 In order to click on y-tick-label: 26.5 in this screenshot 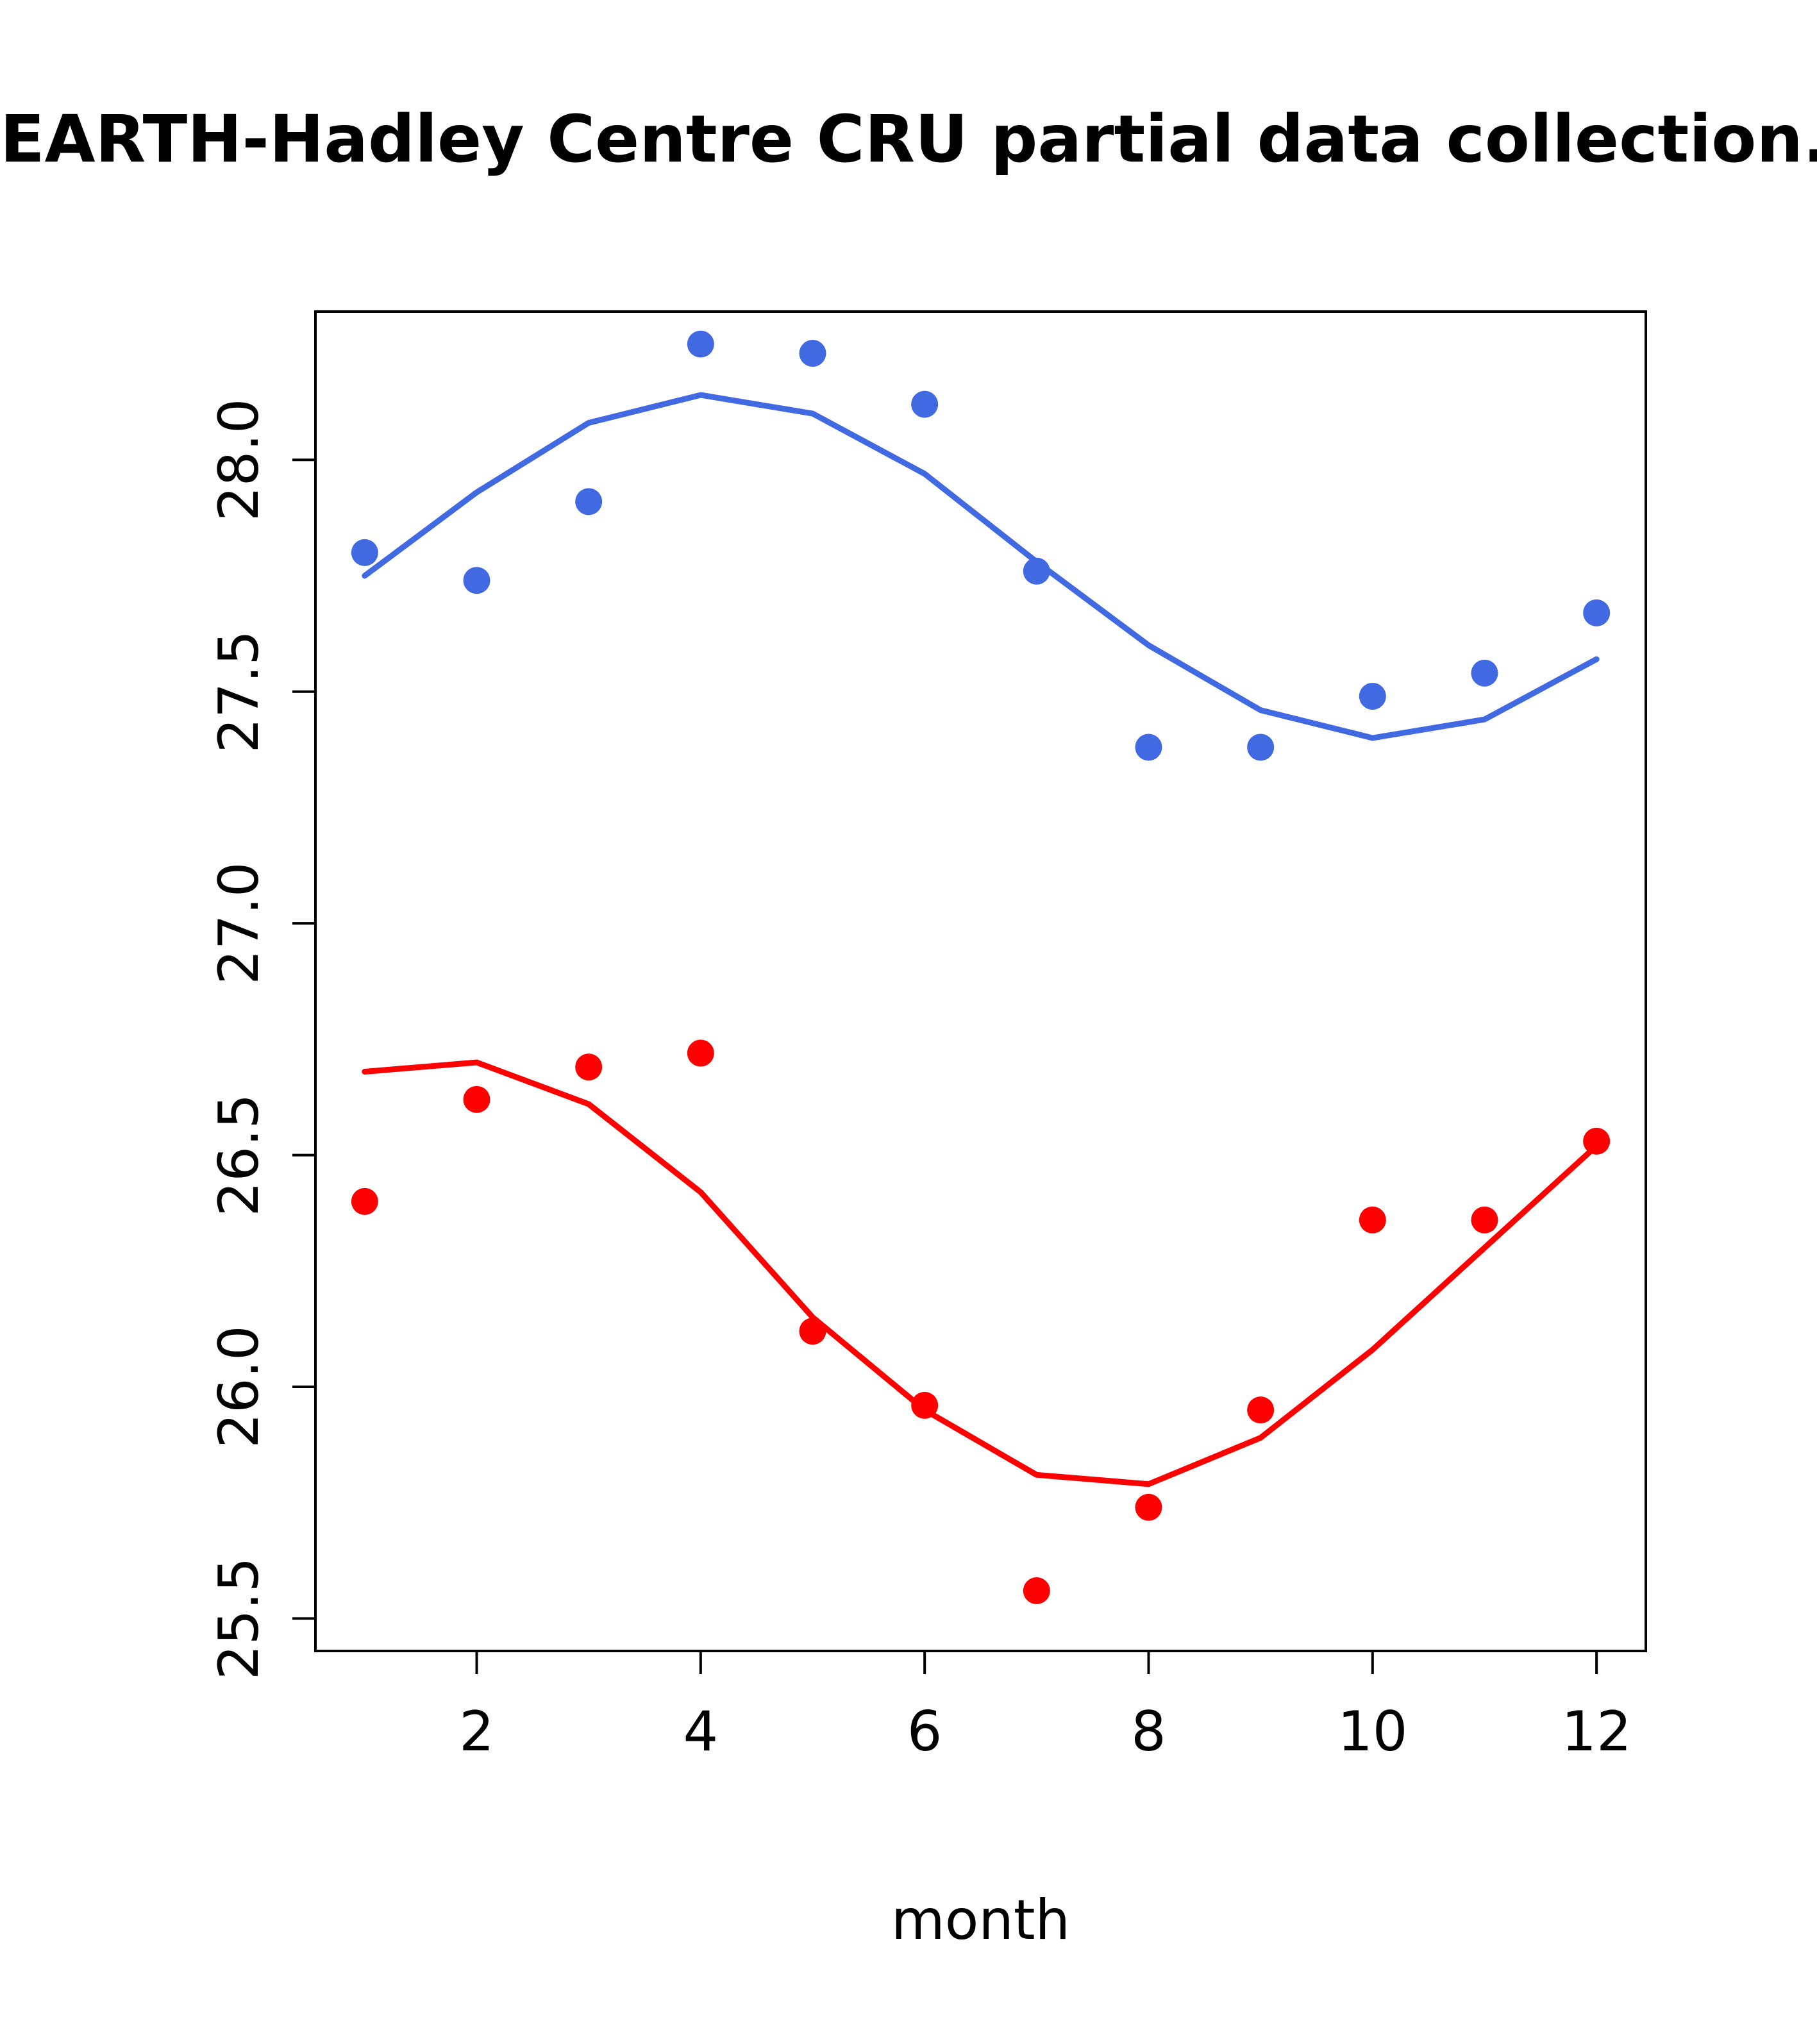, I will do `click(239, 1155)`.